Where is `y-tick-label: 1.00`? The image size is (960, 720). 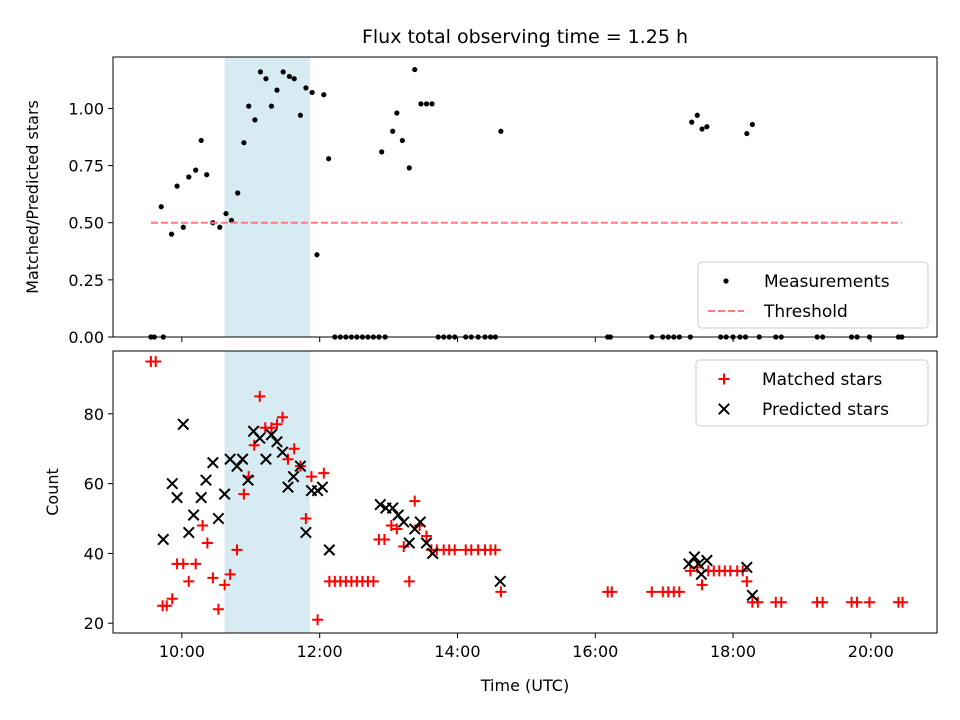
y-tick-label: 1.00 is located at coordinates (86, 108).